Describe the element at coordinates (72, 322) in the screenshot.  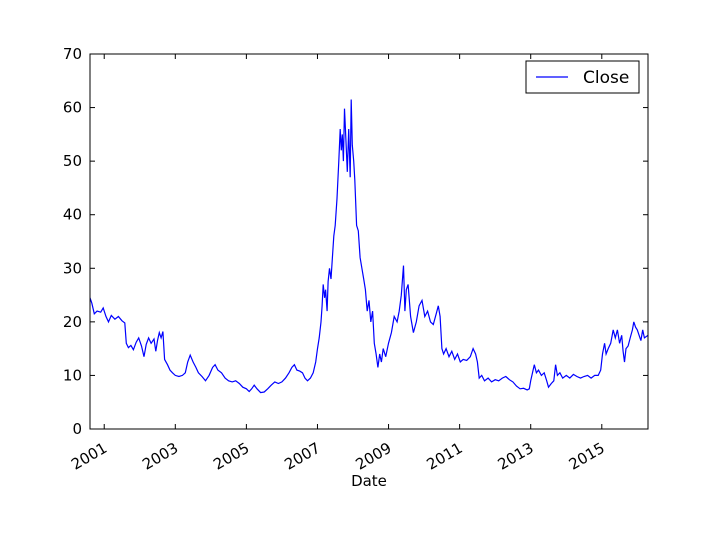
I see `y-tick-label: 20` at that location.